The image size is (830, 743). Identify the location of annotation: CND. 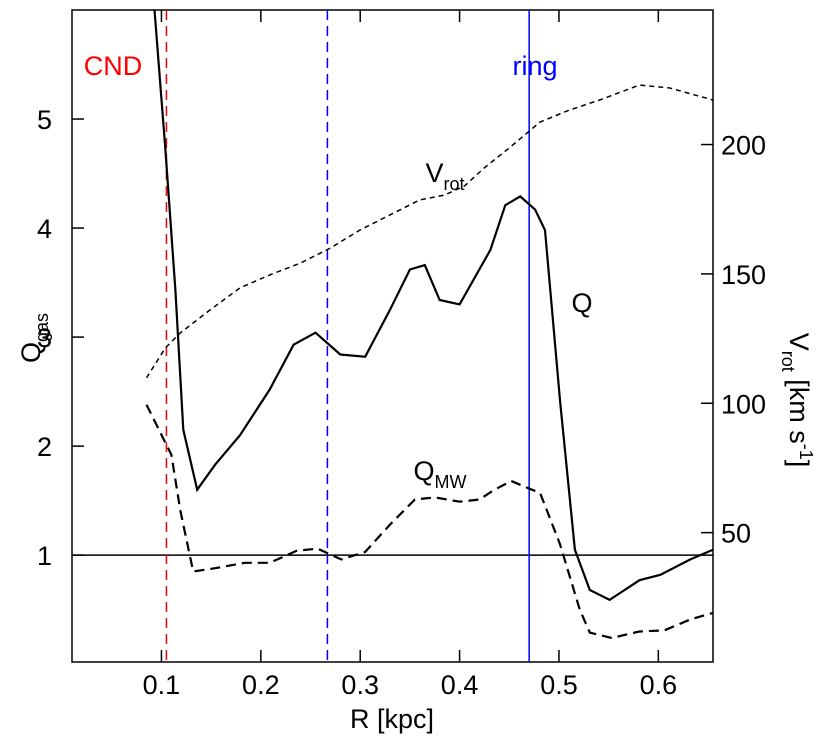
(113, 66).